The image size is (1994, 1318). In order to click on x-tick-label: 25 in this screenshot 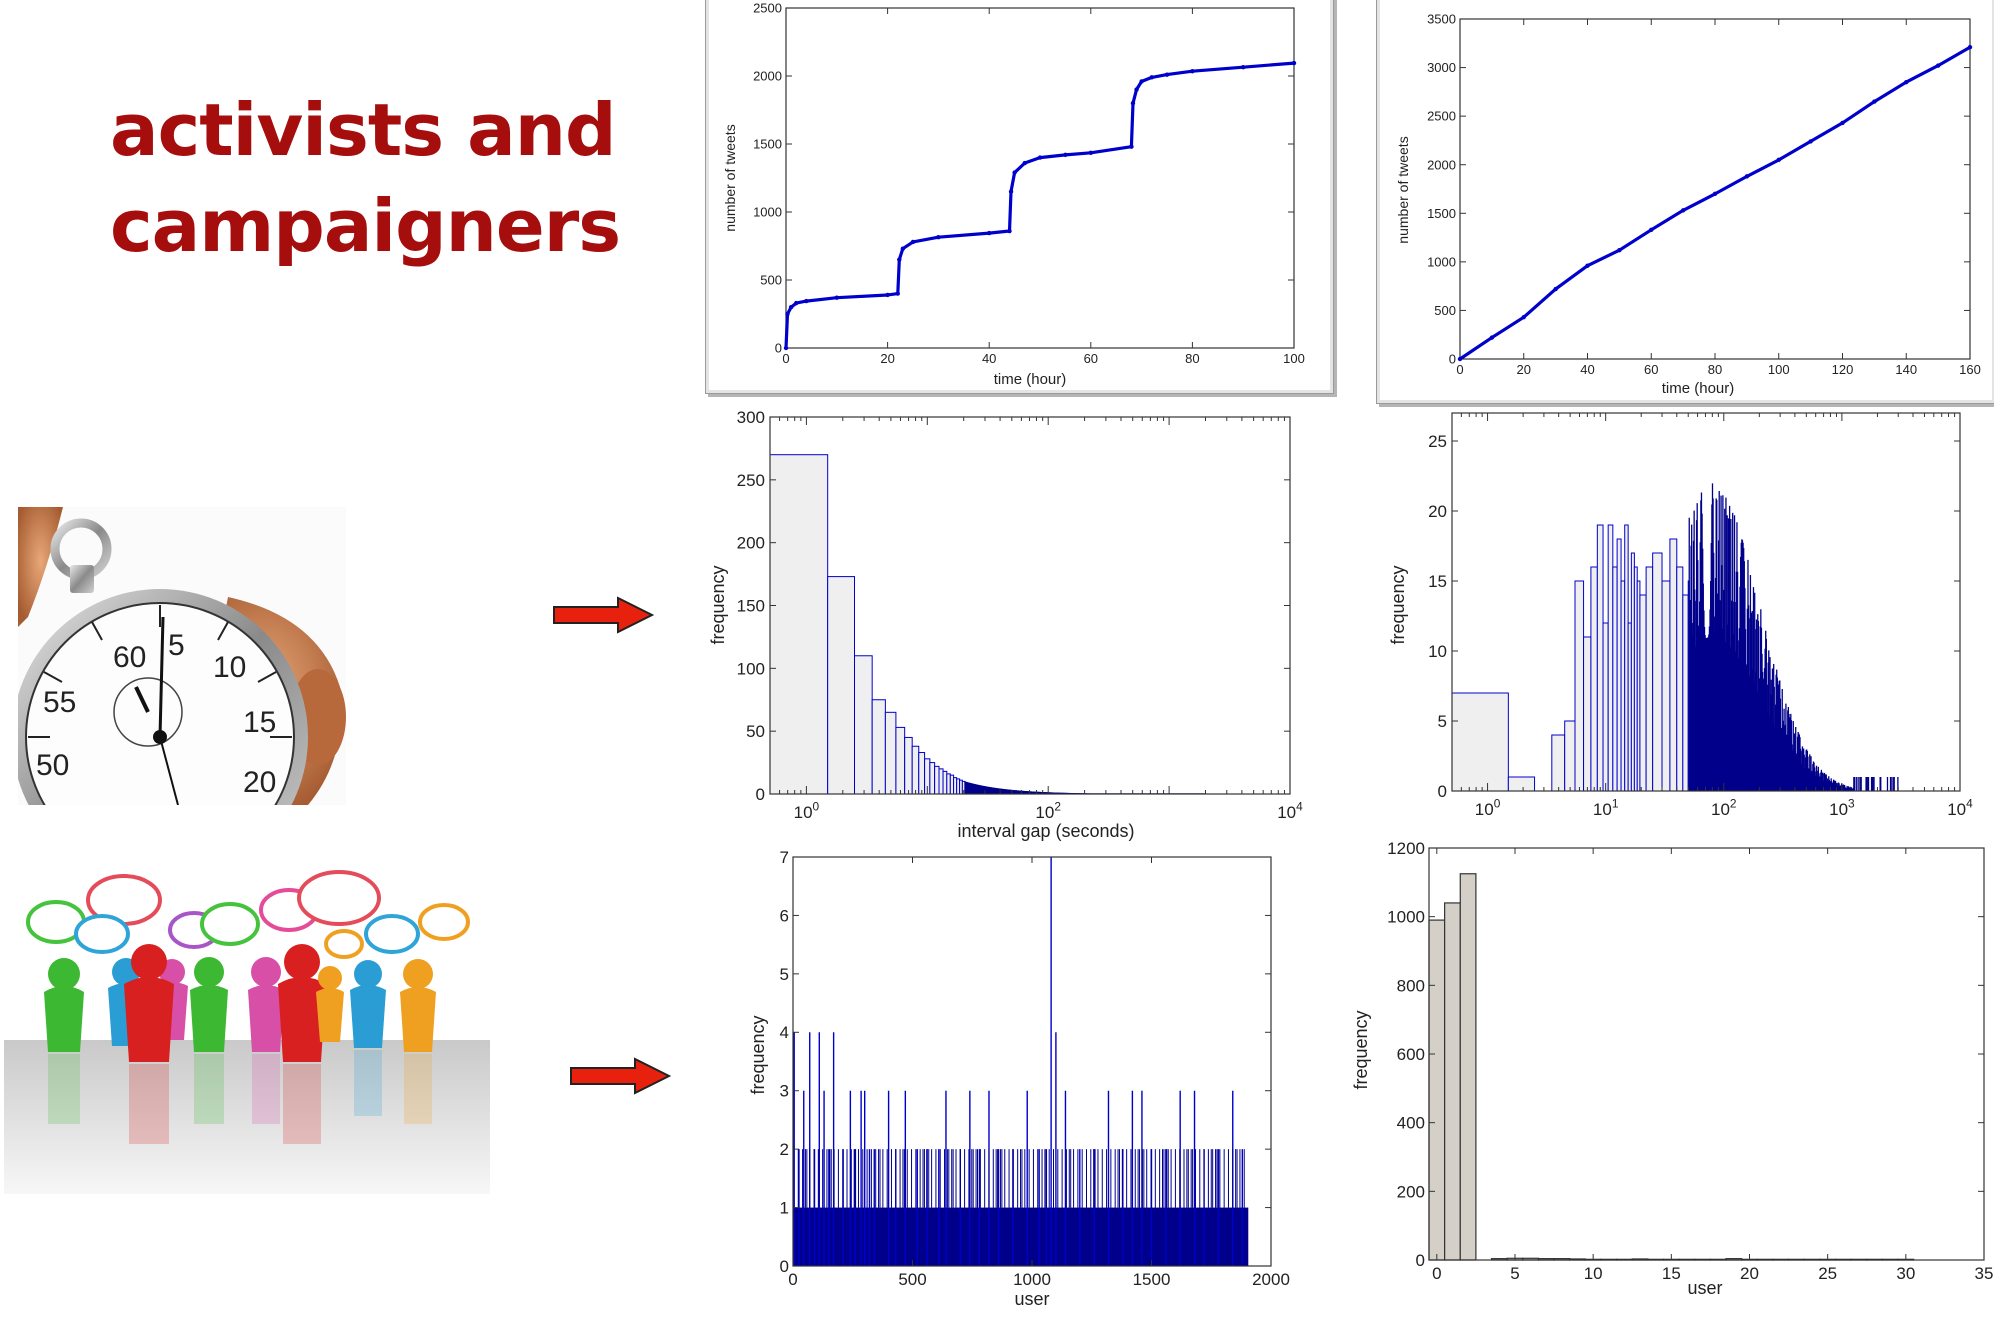, I will do `click(1827, 1273)`.